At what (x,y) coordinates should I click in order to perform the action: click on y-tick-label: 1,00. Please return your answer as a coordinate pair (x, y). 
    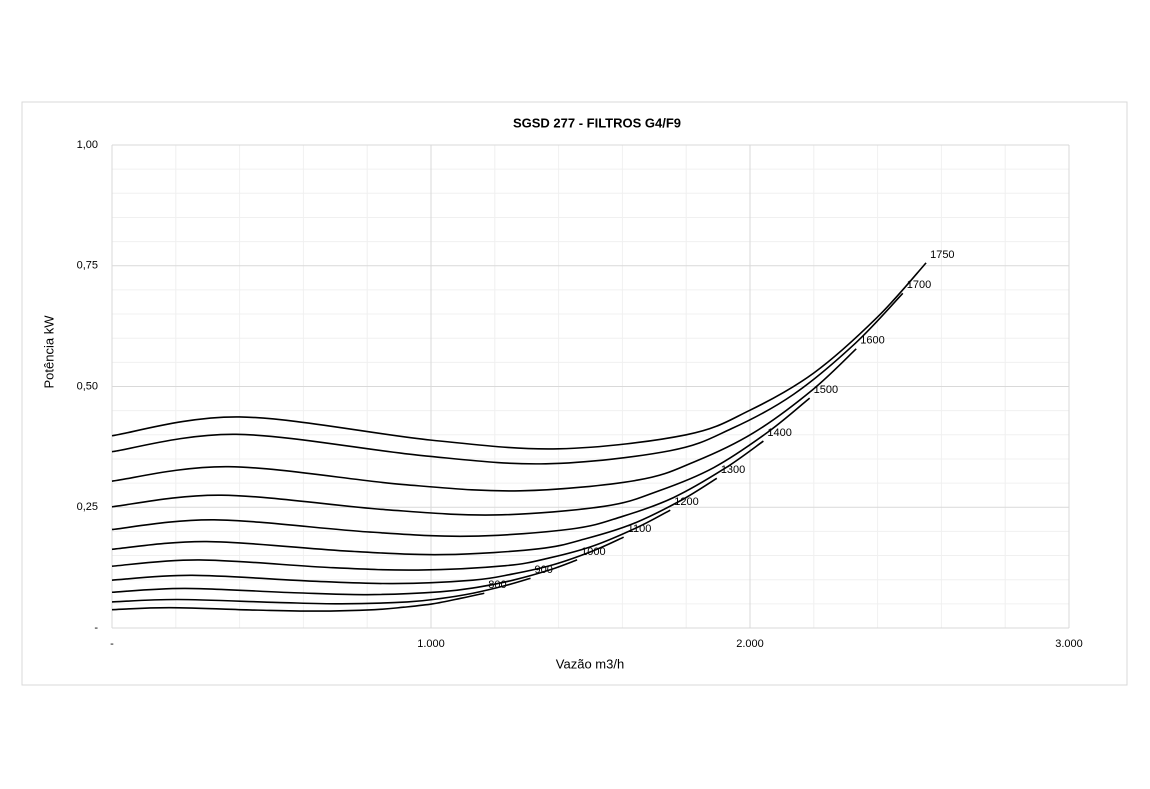
    Looking at the image, I should click on (87, 145).